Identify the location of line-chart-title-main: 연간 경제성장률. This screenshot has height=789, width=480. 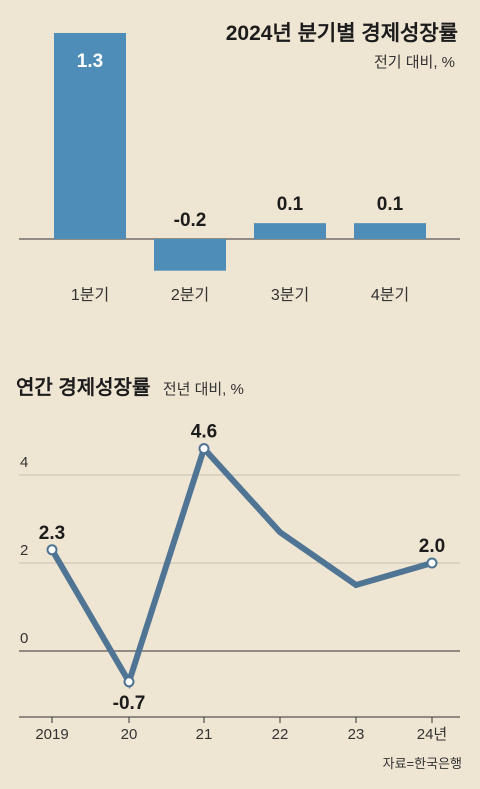
(83, 387).